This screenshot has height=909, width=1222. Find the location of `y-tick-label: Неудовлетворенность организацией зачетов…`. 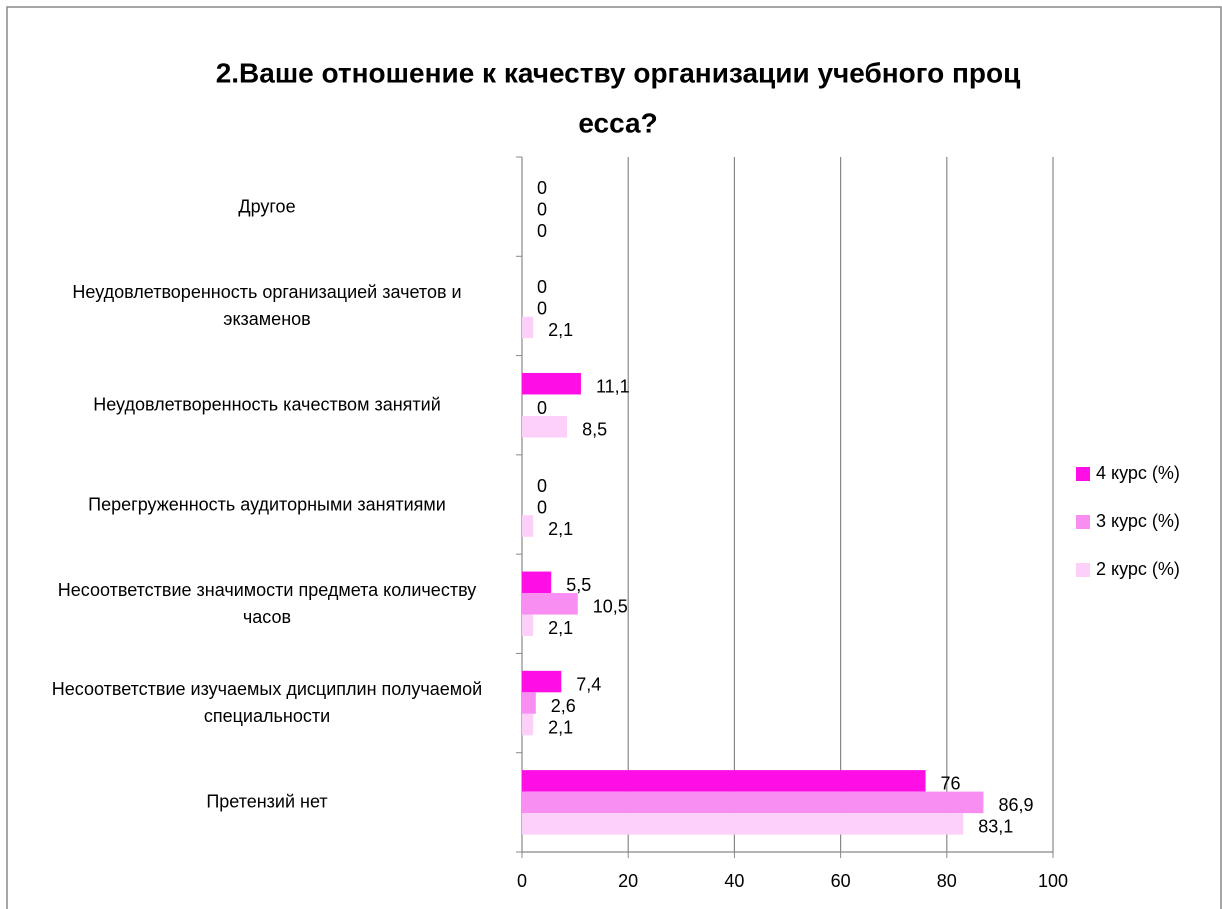

y-tick-label: Неудовлетворенность организацией зачетов… is located at coordinates (267, 305).